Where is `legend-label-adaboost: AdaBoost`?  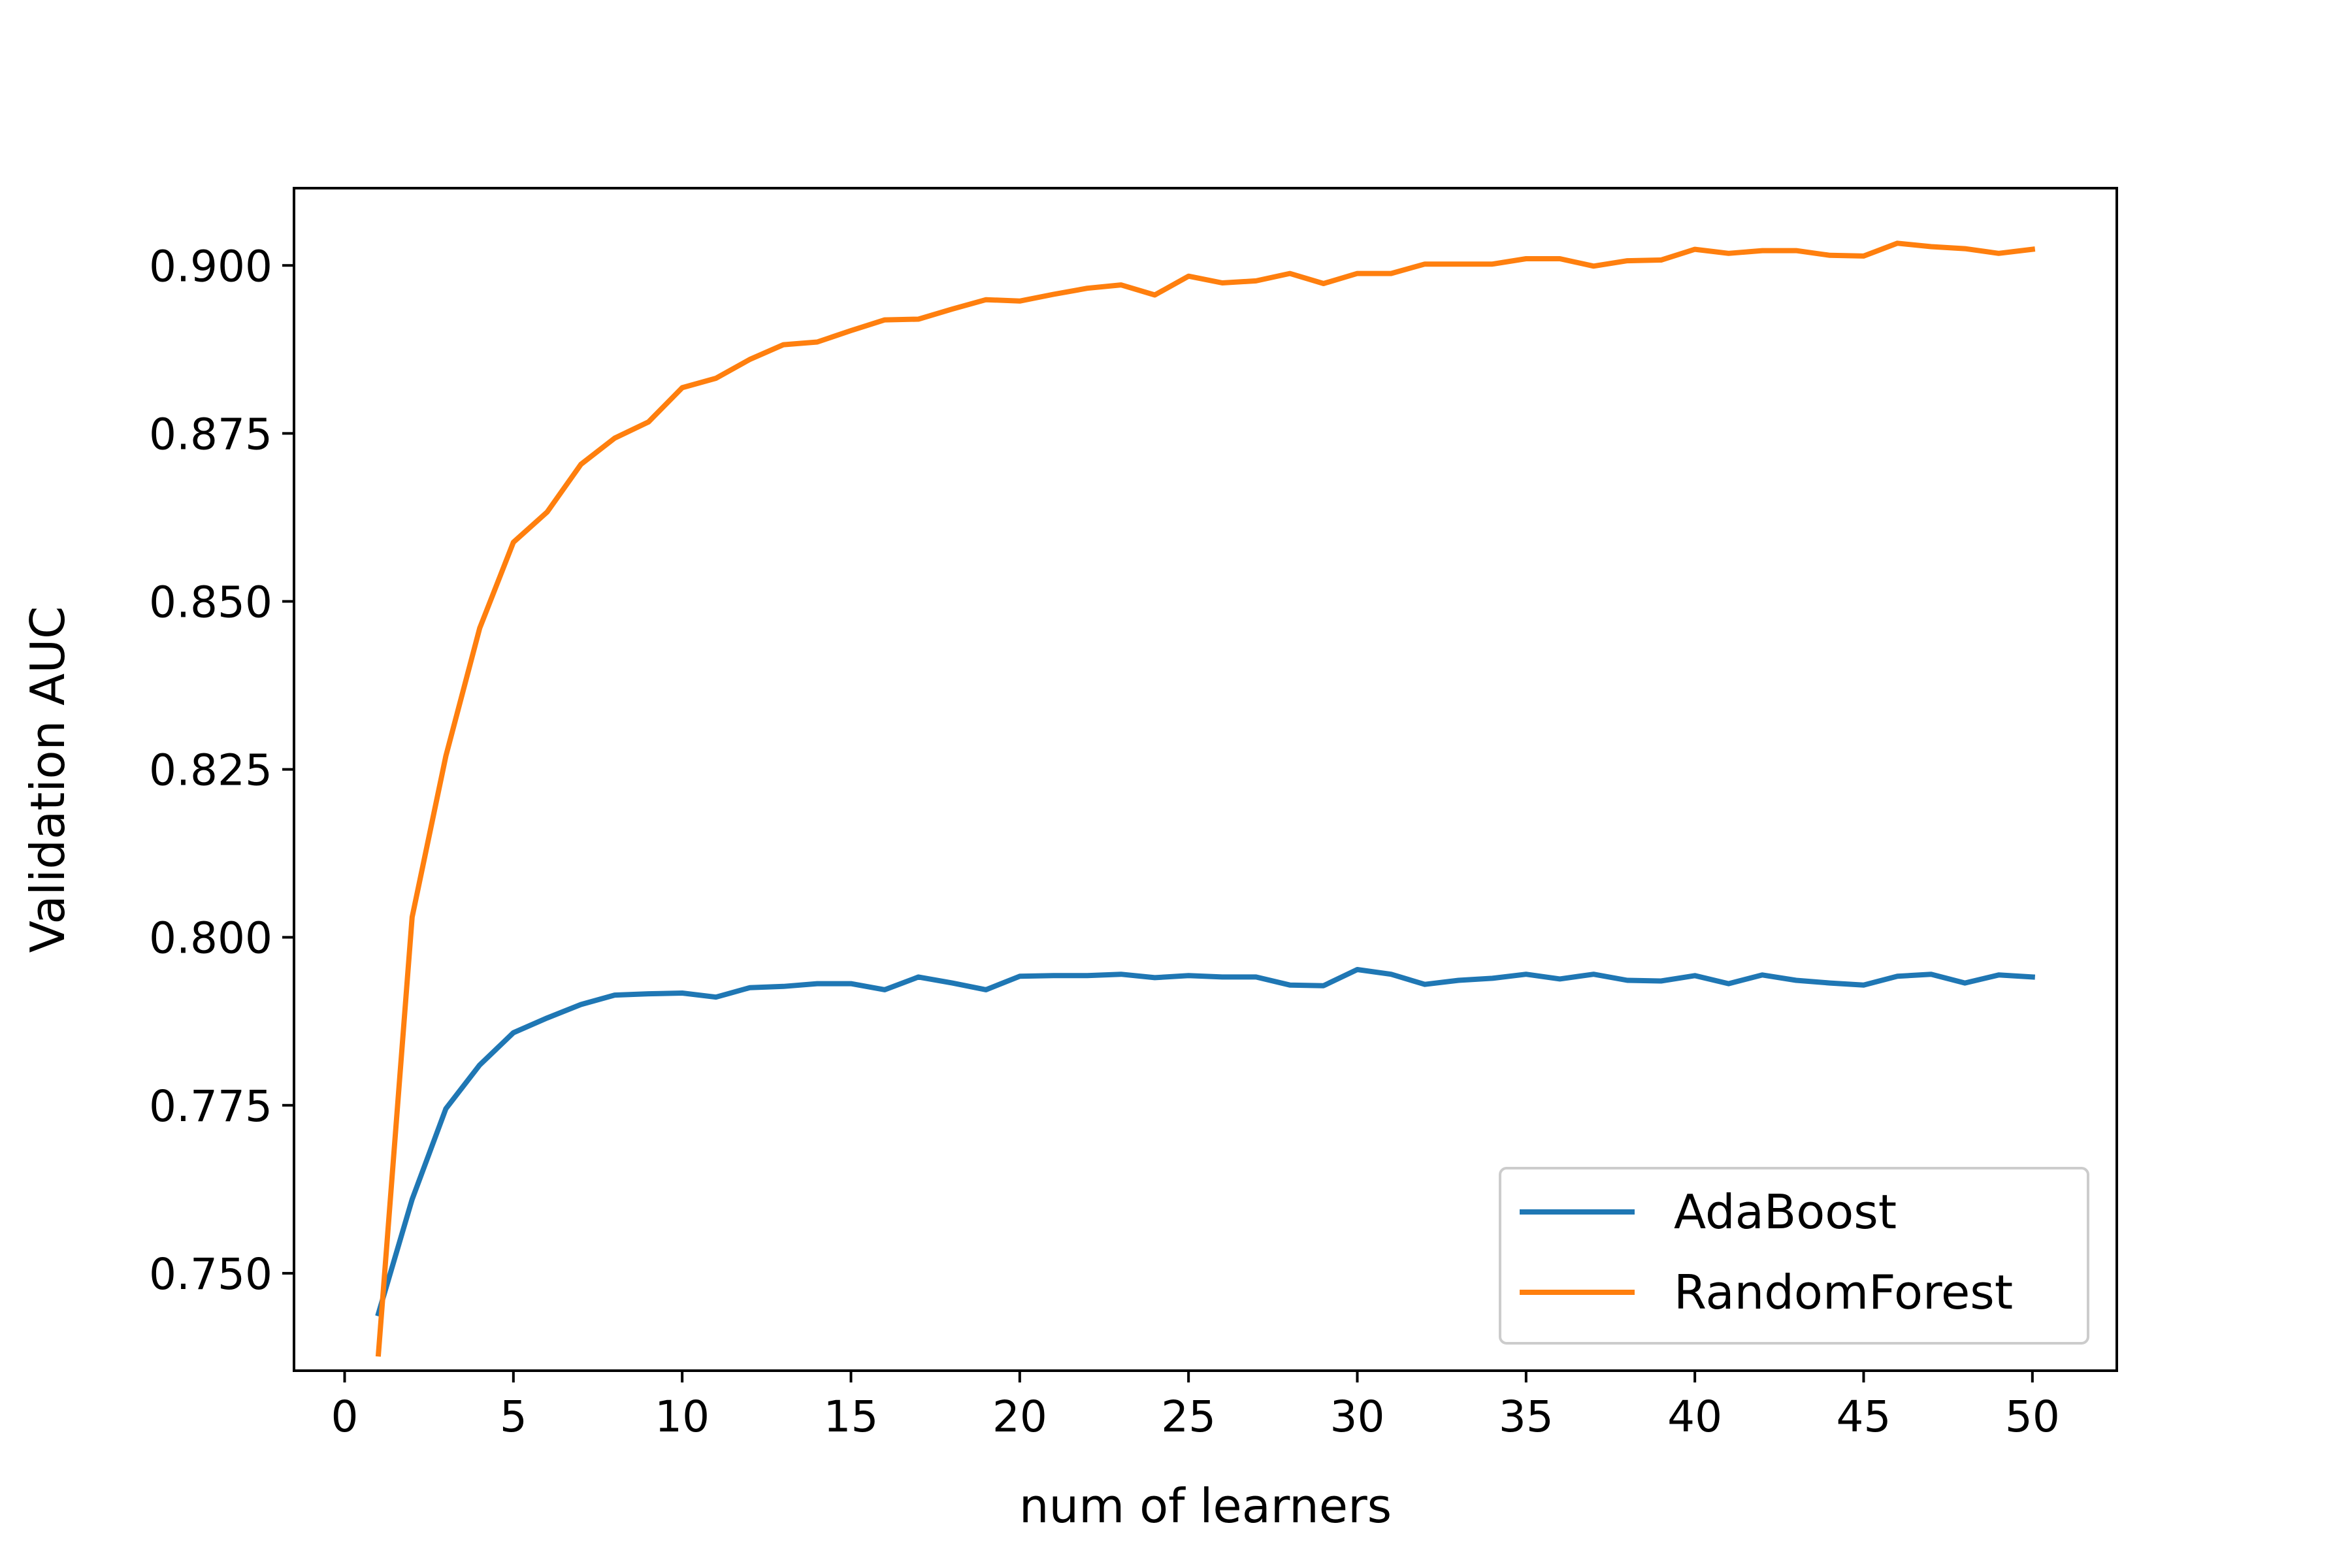 legend-label-adaboost: AdaBoost is located at coordinates (1785, 1211).